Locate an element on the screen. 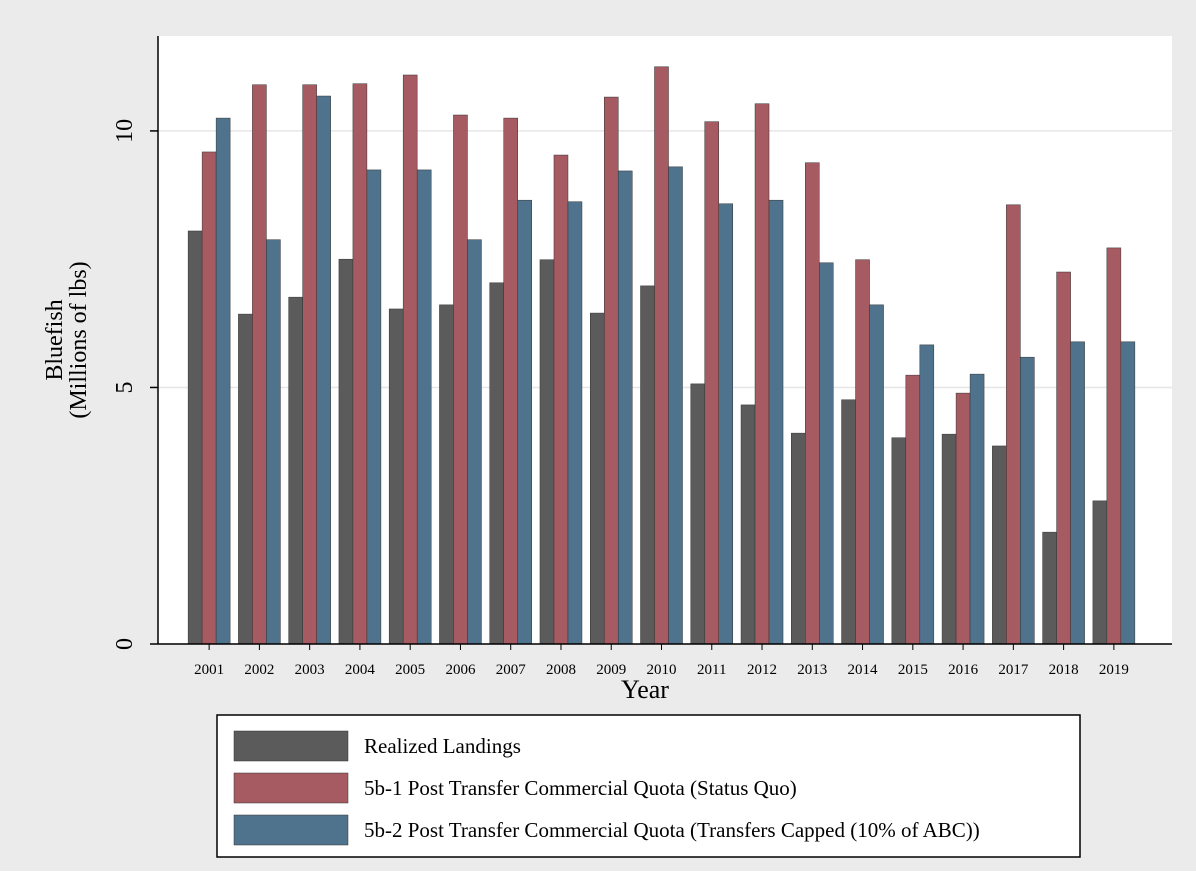 The width and height of the screenshot is (1196, 876). x-tick-label: 2016 is located at coordinates (963, 670).